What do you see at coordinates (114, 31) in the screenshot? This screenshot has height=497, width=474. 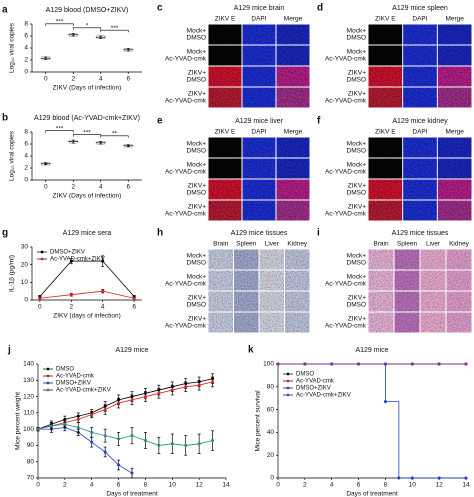 I see `sig-bracket` at bounding box center [114, 31].